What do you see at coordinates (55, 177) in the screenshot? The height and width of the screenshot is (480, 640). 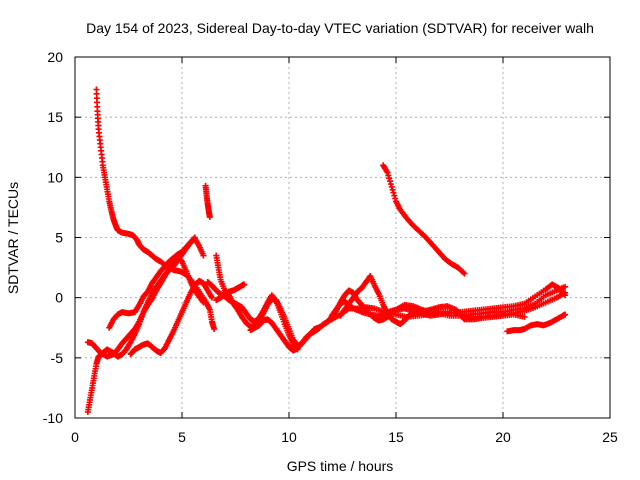 I see `y-tick-label: 10` at bounding box center [55, 177].